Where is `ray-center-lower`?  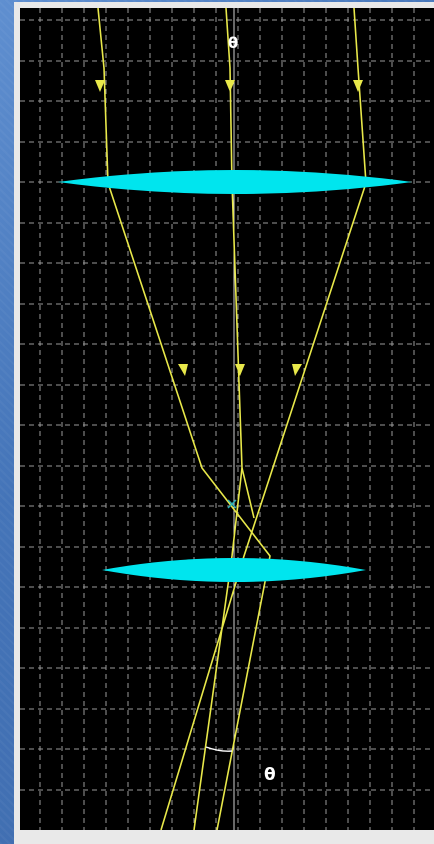 ray-center-lower is located at coordinates (248, 493).